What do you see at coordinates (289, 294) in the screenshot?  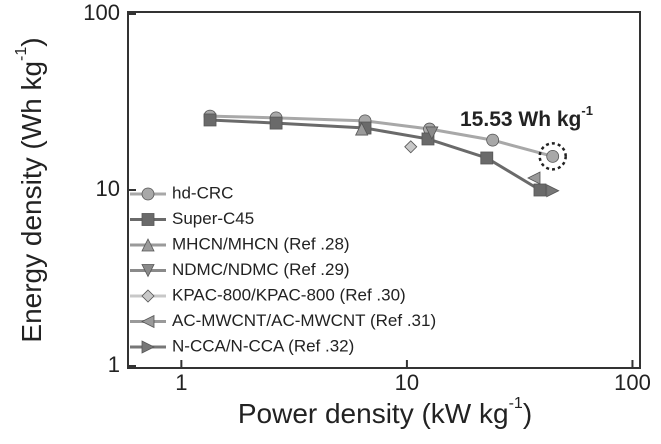 I see `legend-label: KPAC-800/KPAC-800 (Ref .30)` at bounding box center [289, 294].